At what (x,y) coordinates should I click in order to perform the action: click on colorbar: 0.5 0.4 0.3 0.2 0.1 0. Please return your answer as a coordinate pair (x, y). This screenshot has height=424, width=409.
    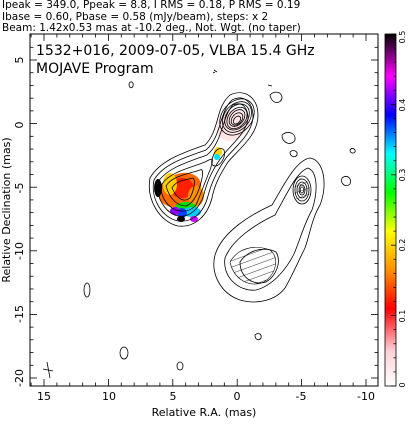
    Looking at the image, I should click on (395, 209).